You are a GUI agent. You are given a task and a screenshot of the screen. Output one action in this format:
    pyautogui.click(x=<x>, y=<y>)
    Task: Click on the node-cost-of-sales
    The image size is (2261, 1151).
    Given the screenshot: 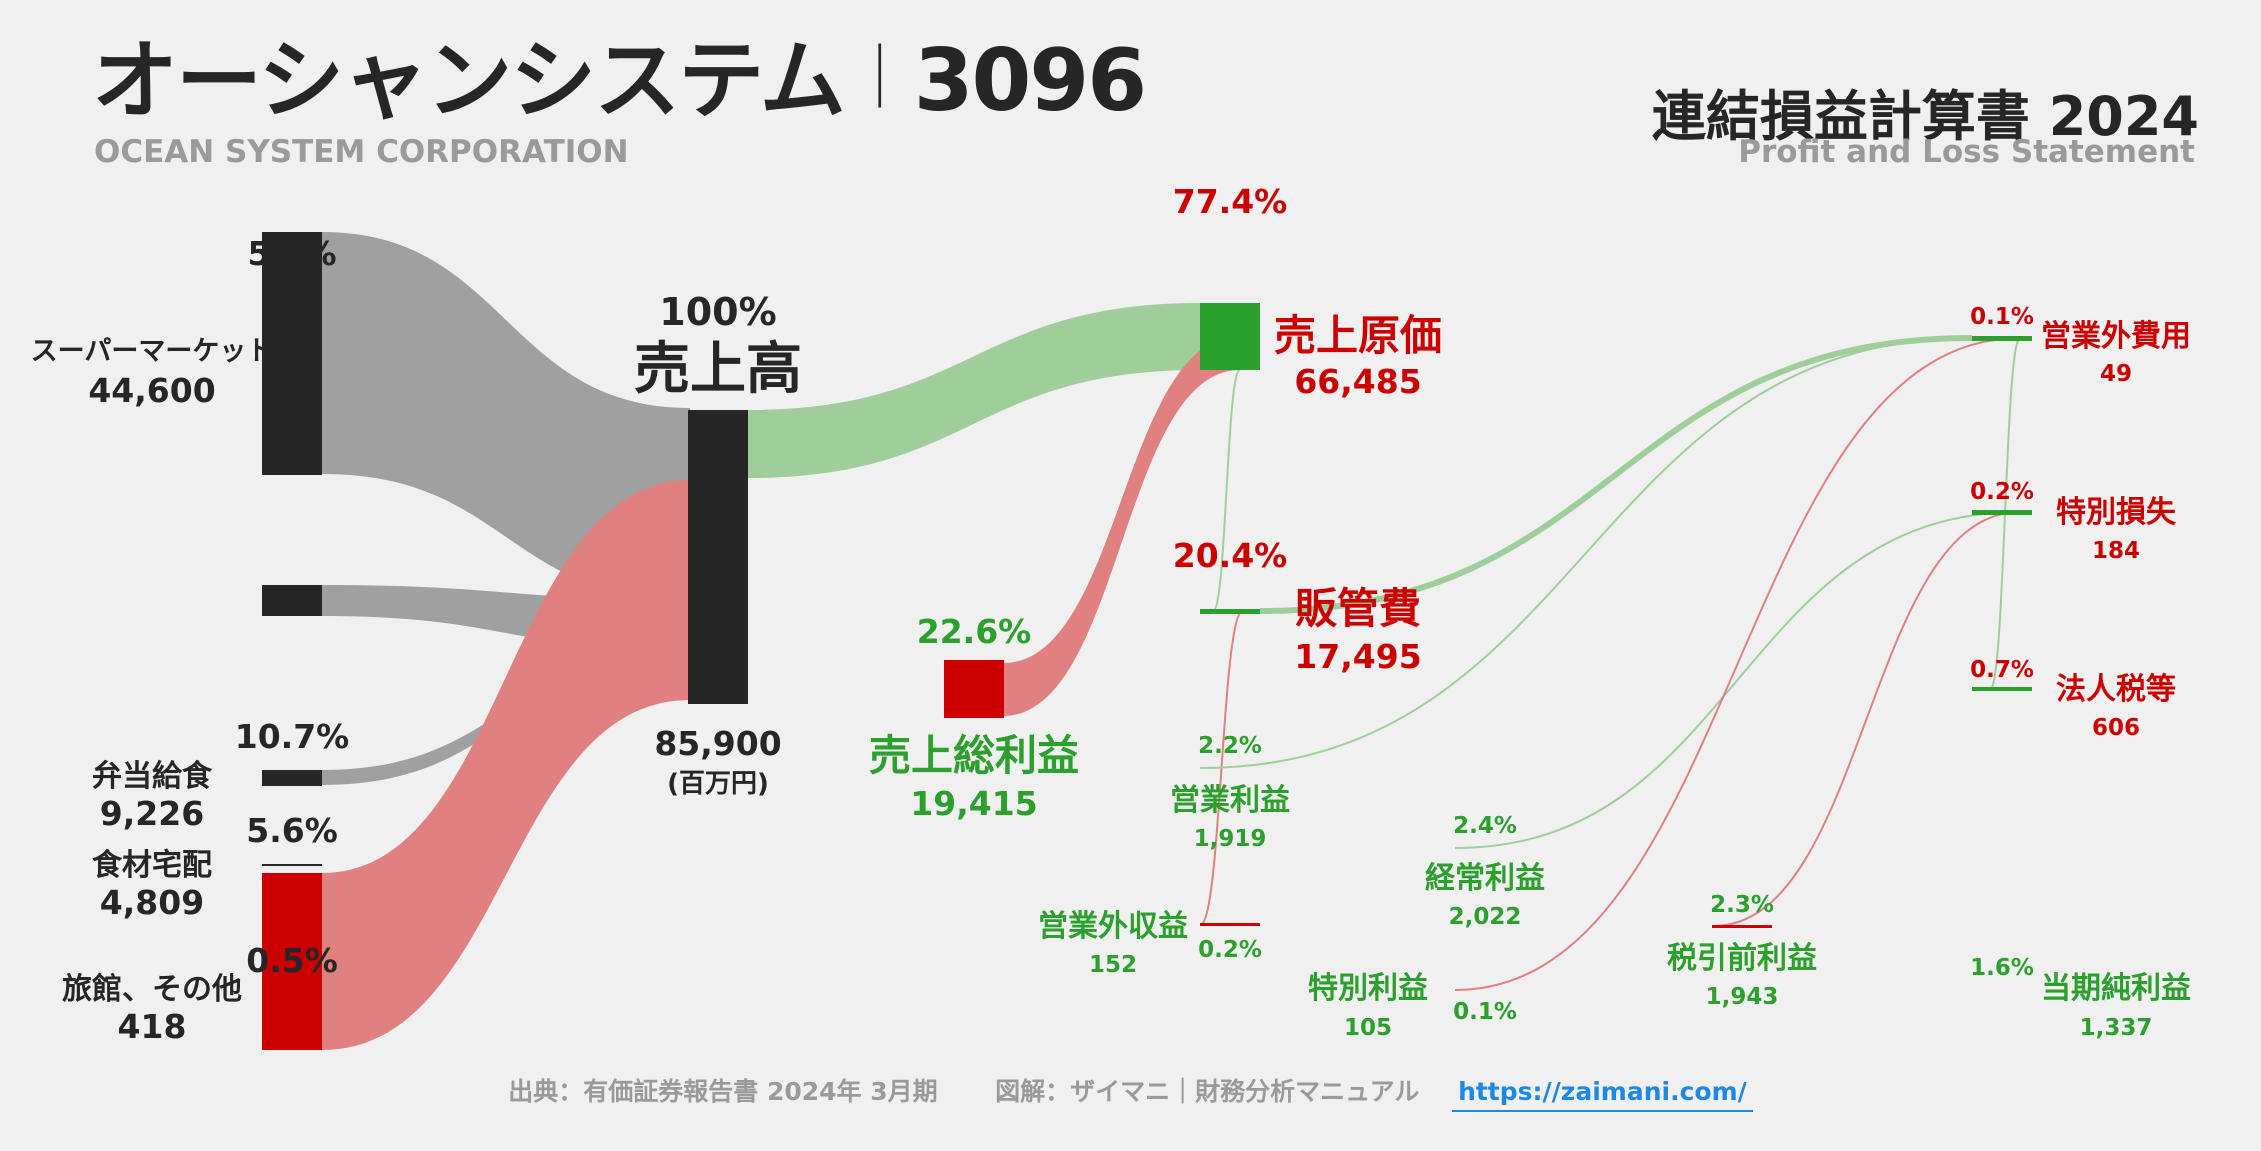 What is the action you would take?
    pyautogui.click(x=1230, y=336)
    